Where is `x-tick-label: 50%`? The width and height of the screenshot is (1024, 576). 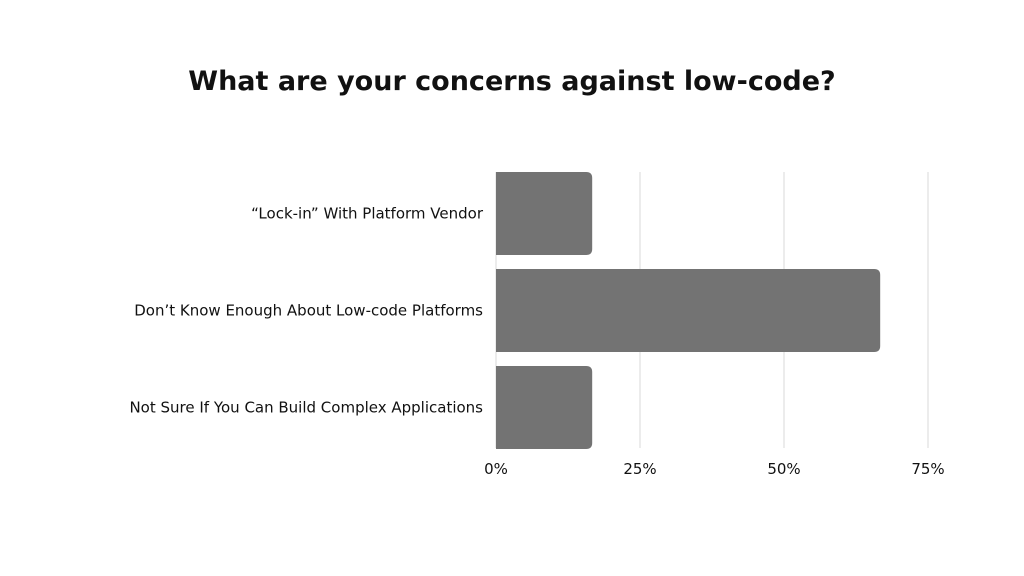
x-tick-label: 50% is located at coordinates (783, 469).